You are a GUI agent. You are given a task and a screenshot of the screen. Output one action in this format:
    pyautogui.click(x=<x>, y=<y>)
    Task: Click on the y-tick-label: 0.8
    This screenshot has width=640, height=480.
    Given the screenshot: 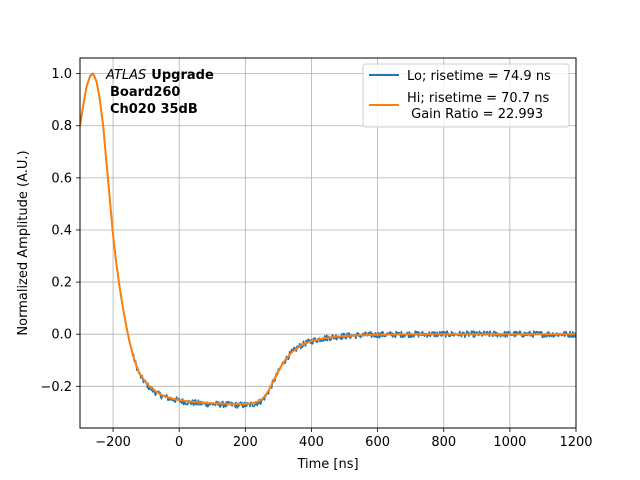 What is the action you would take?
    pyautogui.click(x=61, y=126)
    